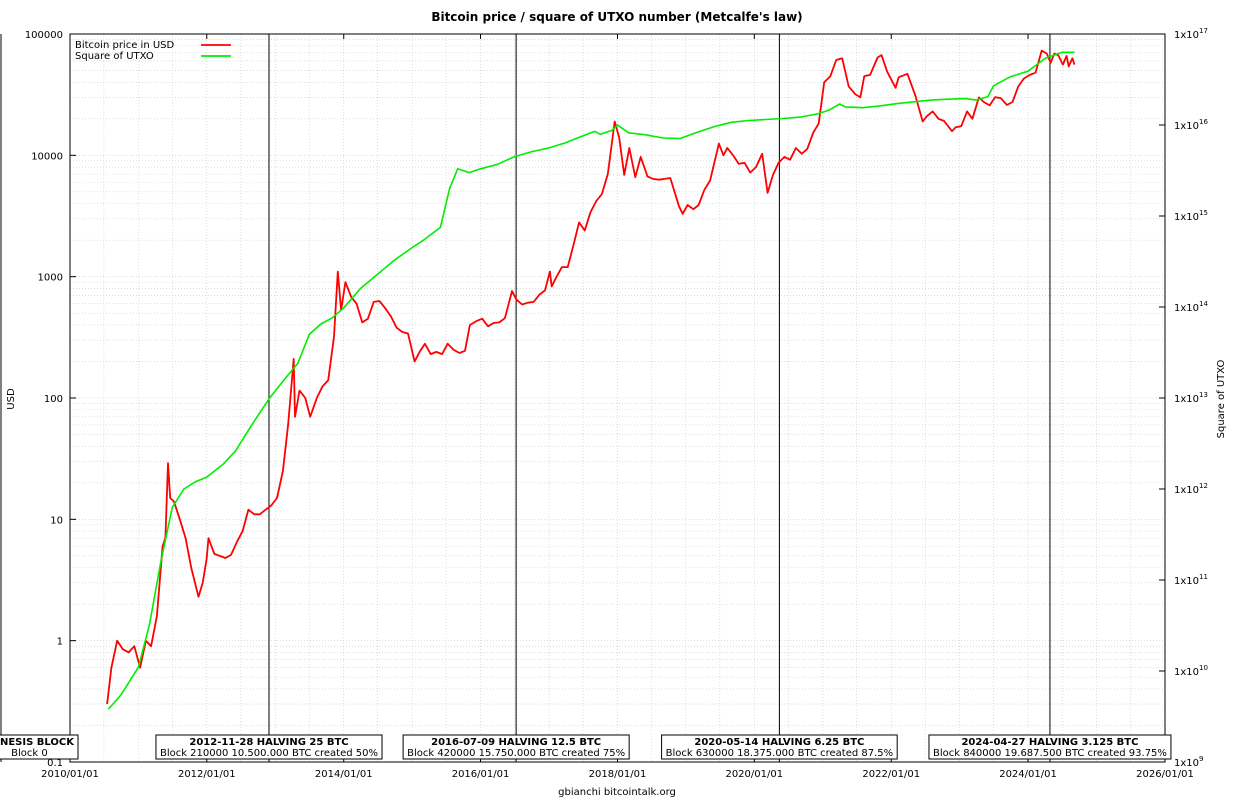 The width and height of the screenshot is (1244, 800). I want to click on legend-label: Bitcoin price in USD, so click(124, 45).